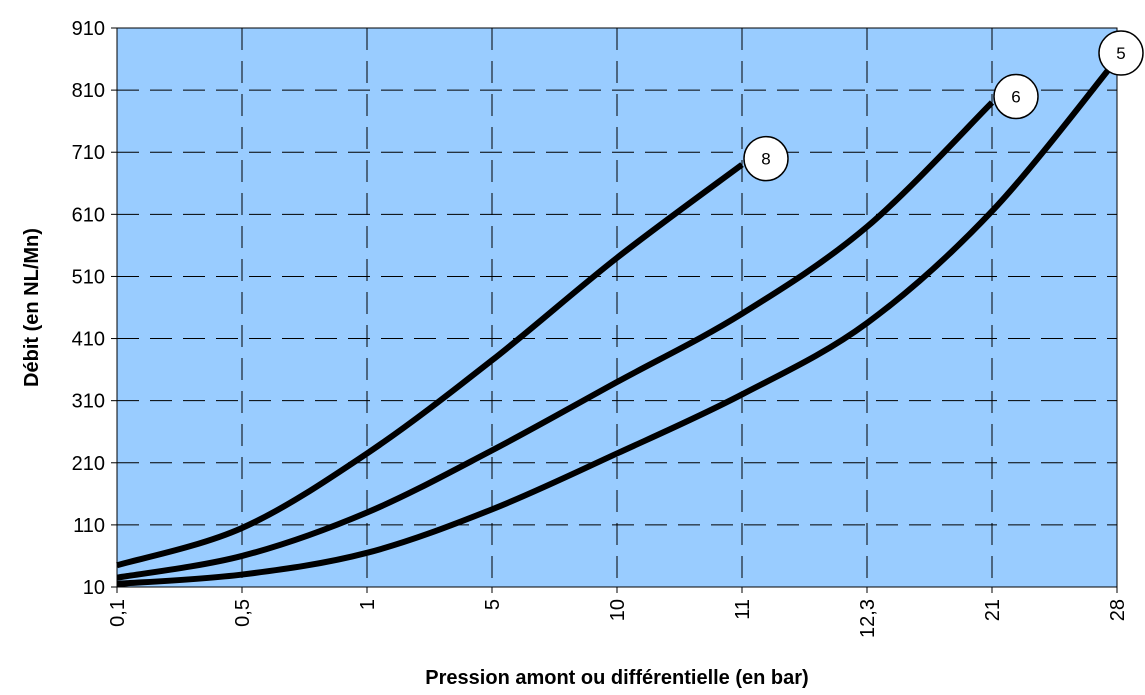 Image resolution: width=1145 pixels, height=695 pixels. What do you see at coordinates (618, 610) in the screenshot?
I see `x-tick-label: 10` at bounding box center [618, 610].